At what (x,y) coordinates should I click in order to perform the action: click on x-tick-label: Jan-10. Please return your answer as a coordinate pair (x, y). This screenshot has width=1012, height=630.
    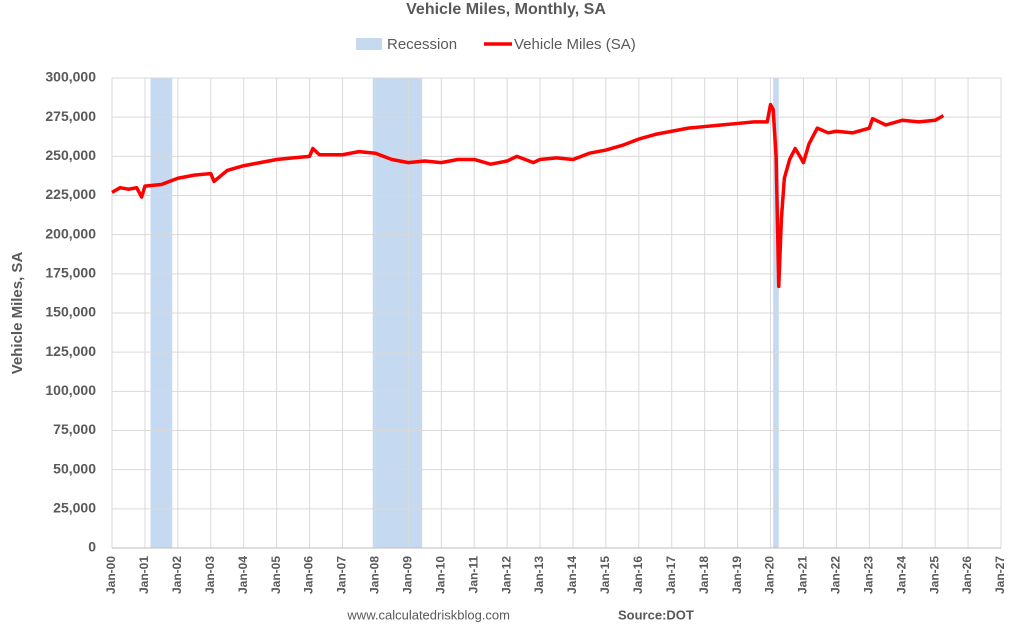
    Looking at the image, I should click on (440, 575).